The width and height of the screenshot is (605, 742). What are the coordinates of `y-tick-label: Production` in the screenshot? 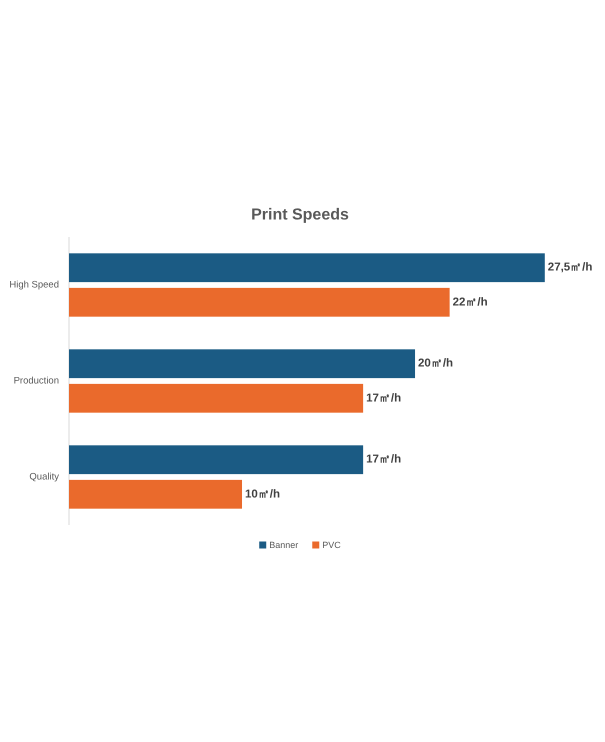 It's located at (36, 381).